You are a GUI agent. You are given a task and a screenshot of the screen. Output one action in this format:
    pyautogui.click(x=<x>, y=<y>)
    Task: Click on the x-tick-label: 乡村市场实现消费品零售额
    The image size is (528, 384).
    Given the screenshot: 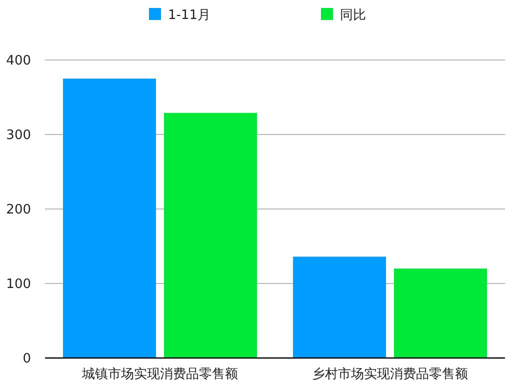 What is the action you would take?
    pyautogui.click(x=390, y=374)
    